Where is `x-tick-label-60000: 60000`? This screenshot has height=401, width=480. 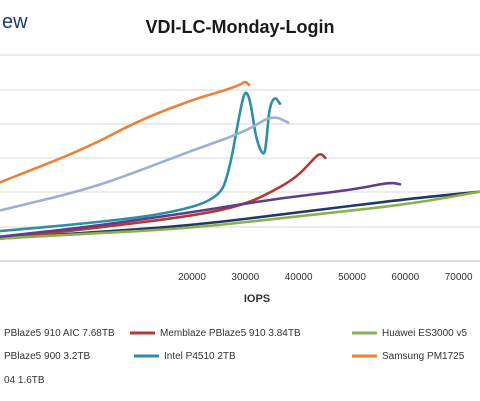
x-tick-label-60000: 60000 is located at coordinates (405, 277).